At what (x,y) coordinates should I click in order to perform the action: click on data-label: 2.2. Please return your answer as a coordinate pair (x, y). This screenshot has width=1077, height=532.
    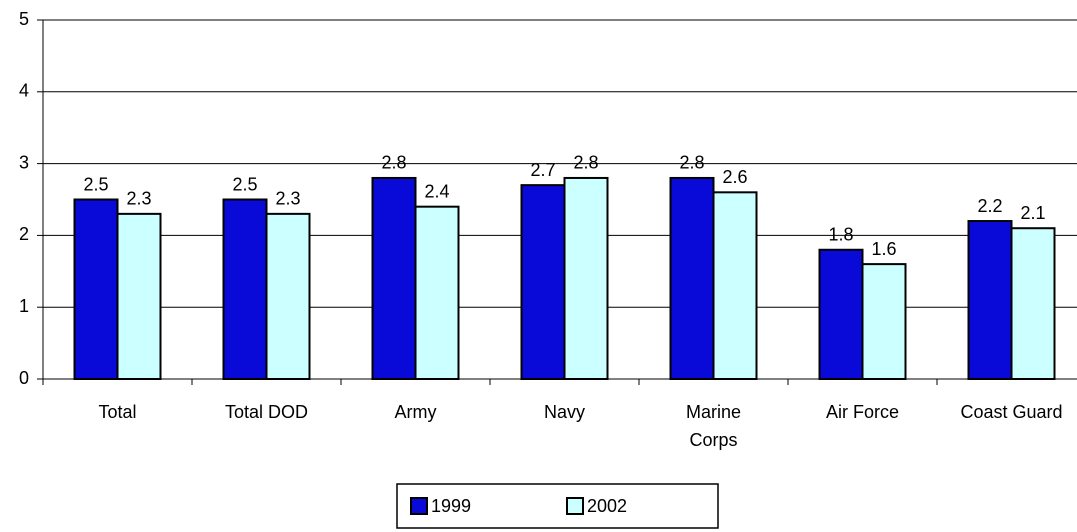
    Looking at the image, I should click on (989, 206).